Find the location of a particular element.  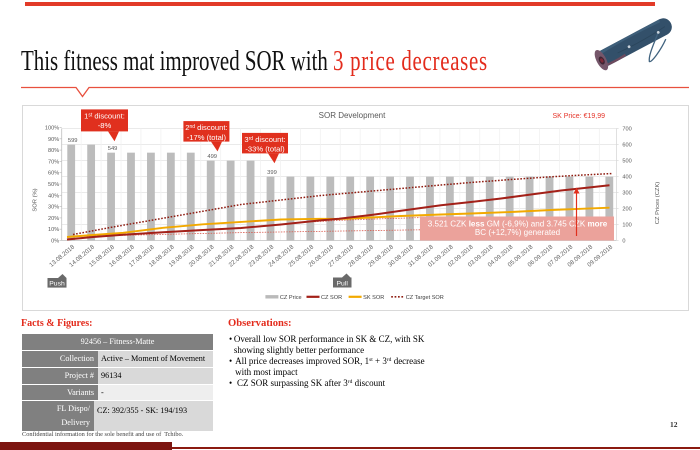

svg-text: 80% is located at coordinates (53, 151).